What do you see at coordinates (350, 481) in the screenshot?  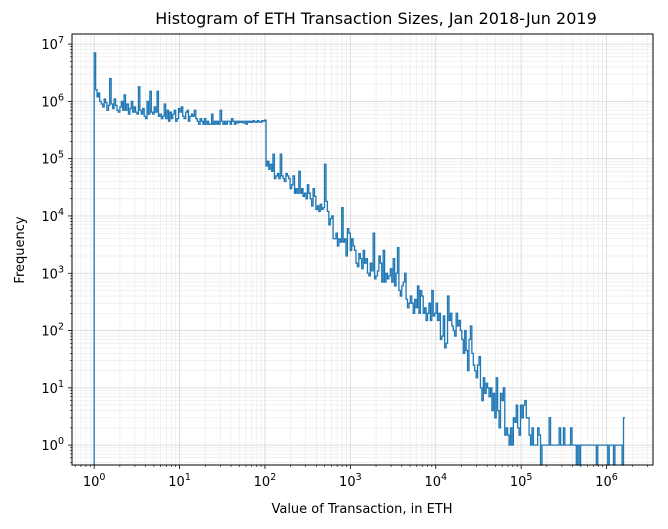 I see `x-tick-label: 10³` at bounding box center [350, 481].